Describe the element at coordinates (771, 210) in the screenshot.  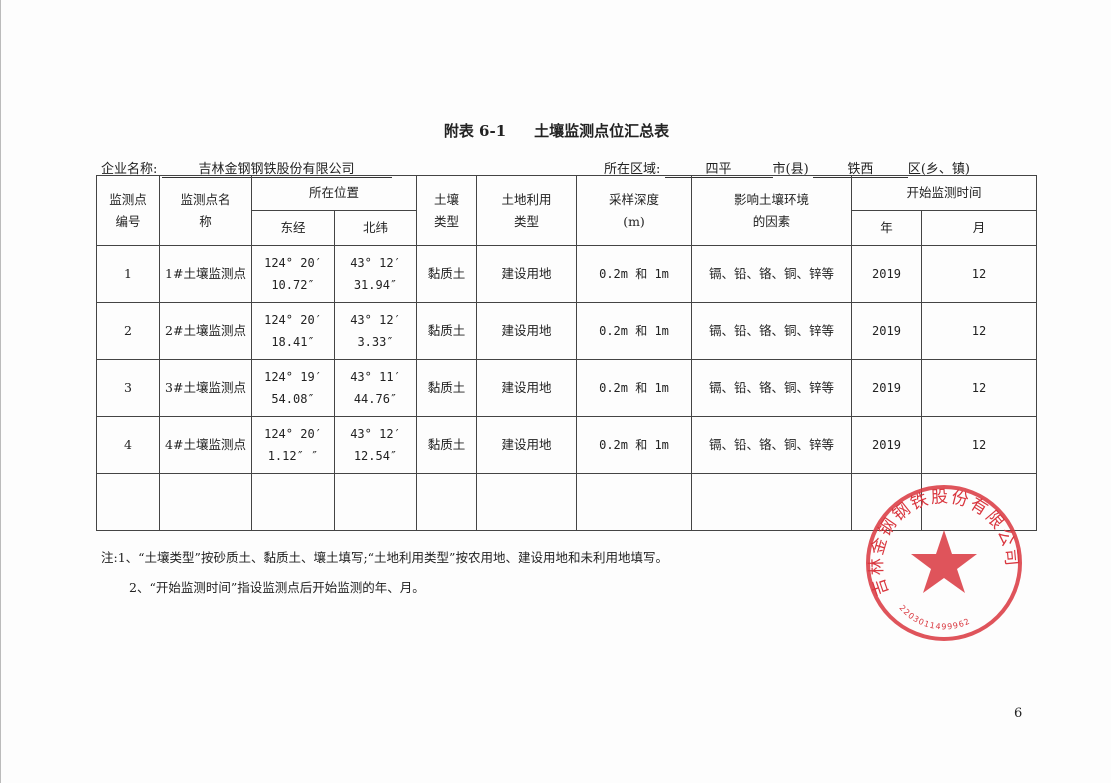
I see `header-factors: 影响土壤环境的因素` at that location.